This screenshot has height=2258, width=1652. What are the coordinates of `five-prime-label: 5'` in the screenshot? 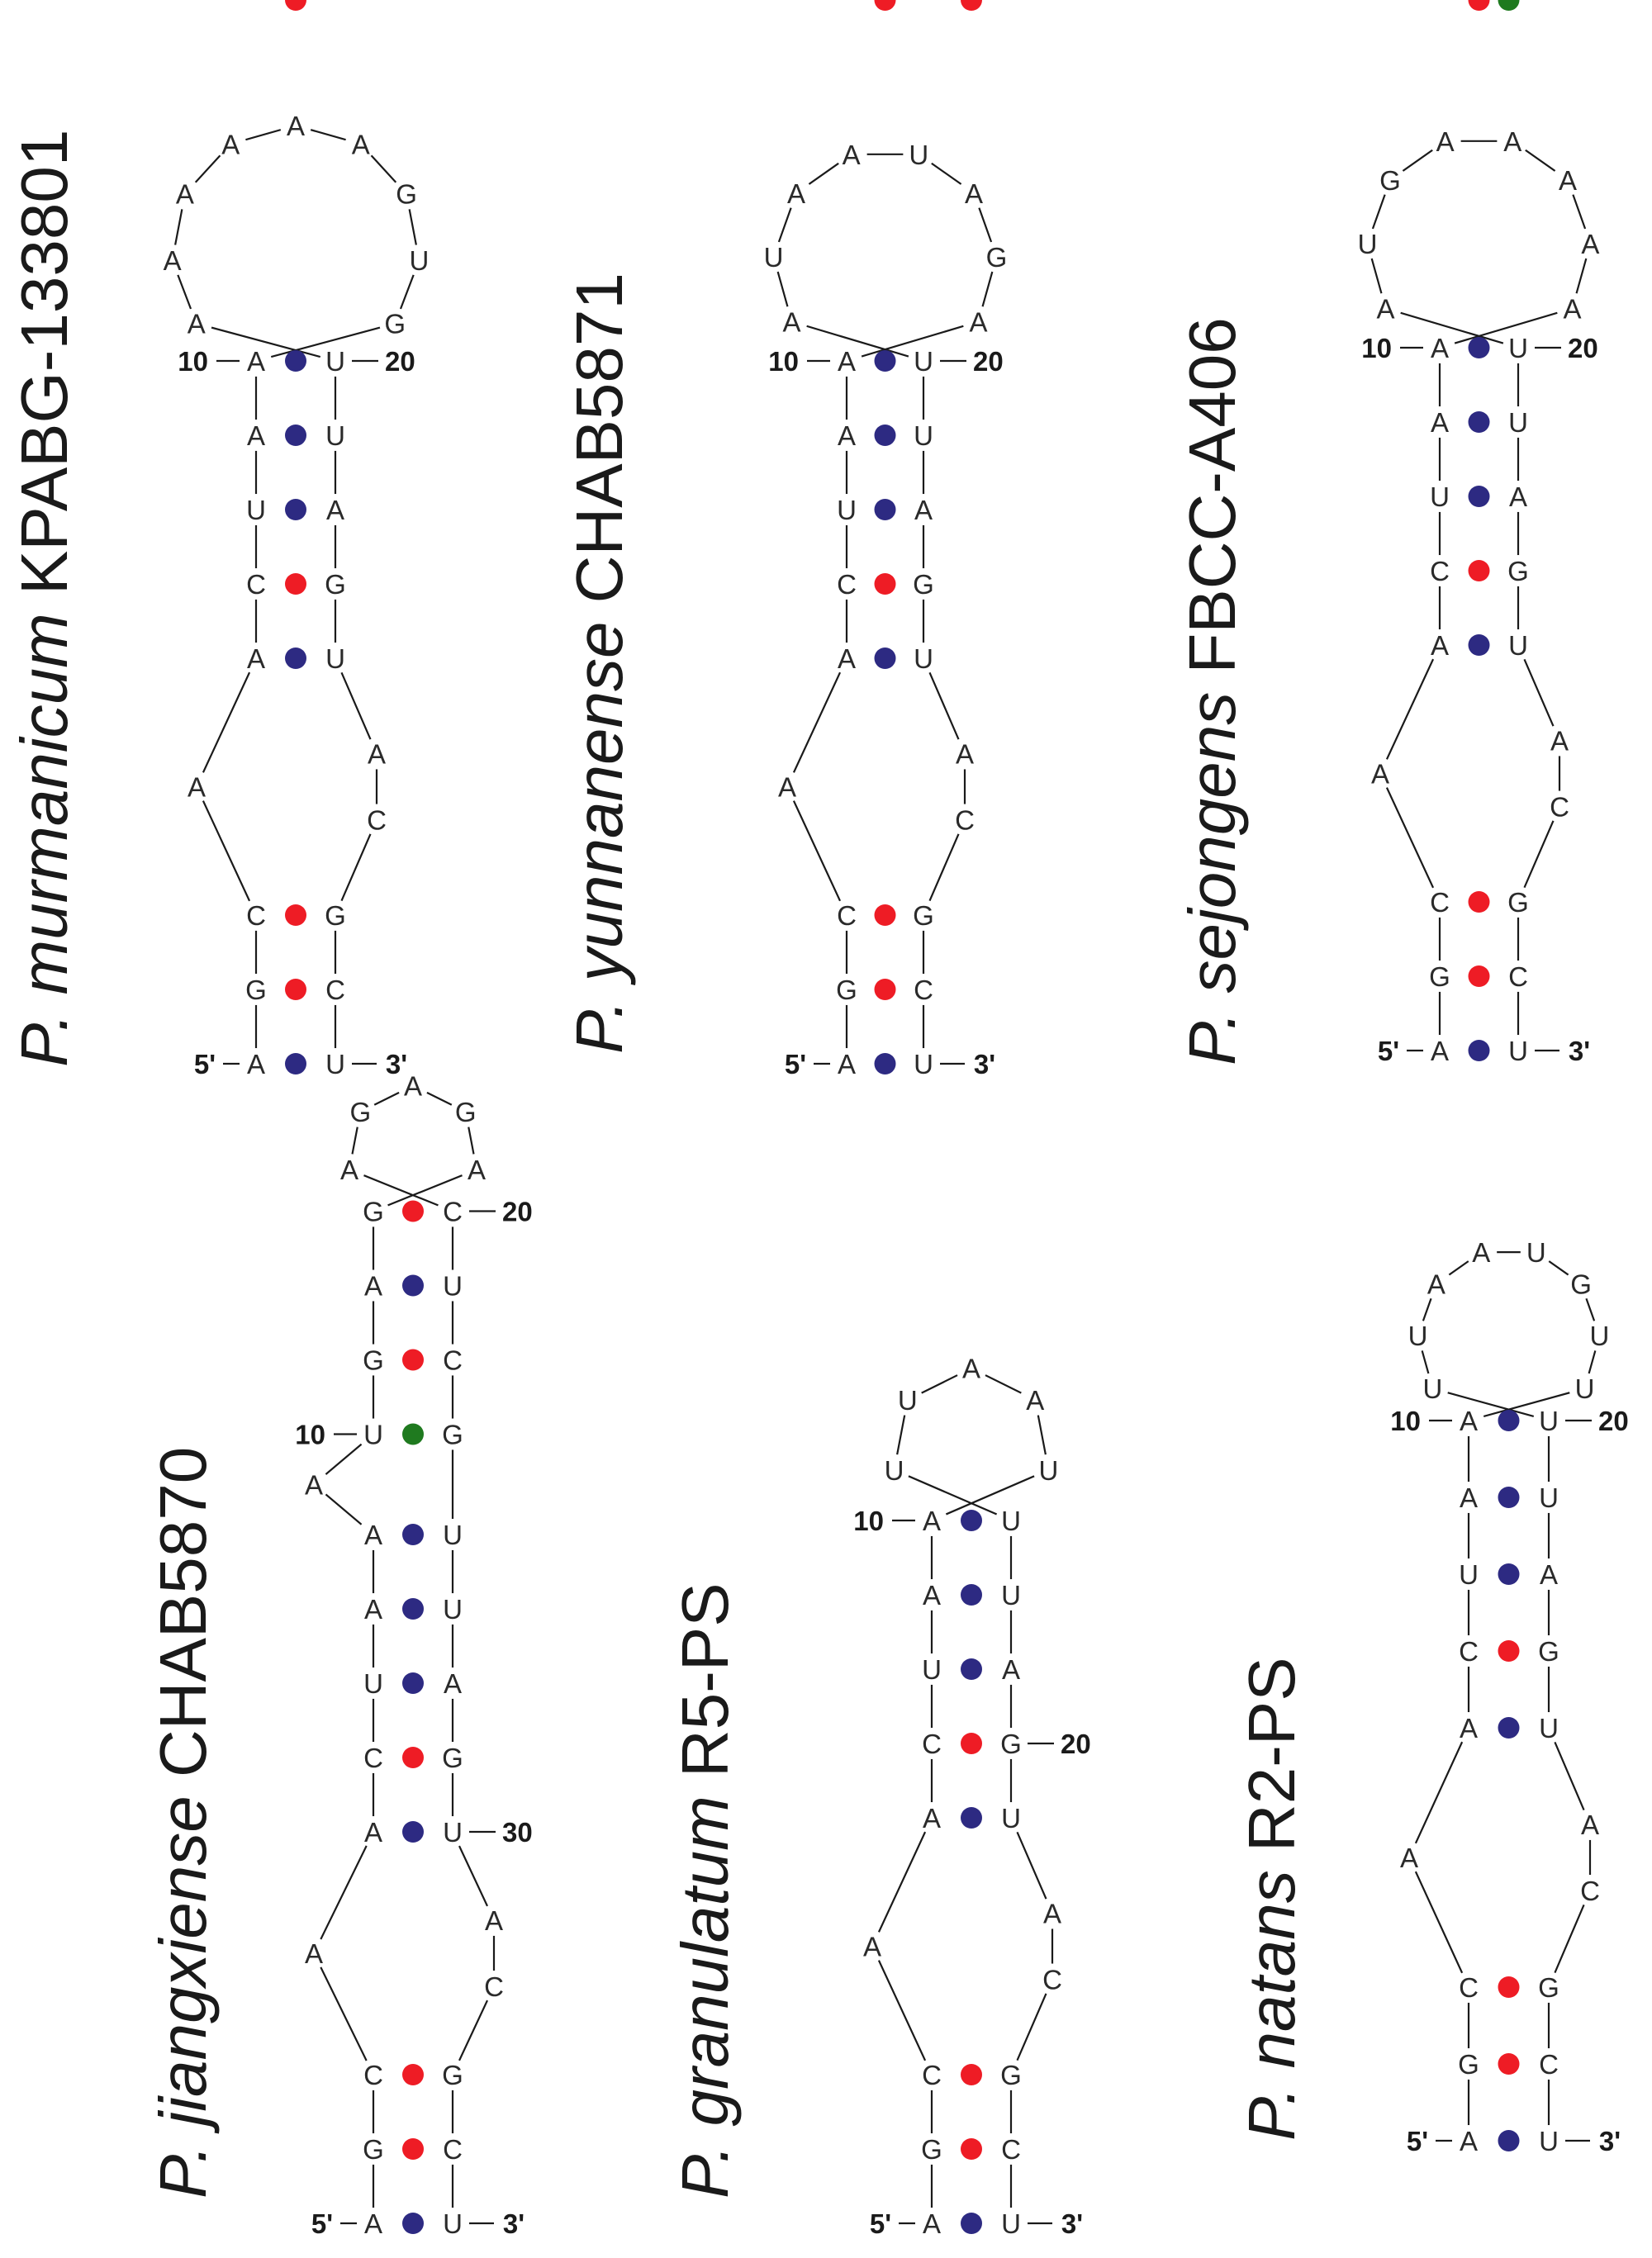 It's located at (205, 1064).